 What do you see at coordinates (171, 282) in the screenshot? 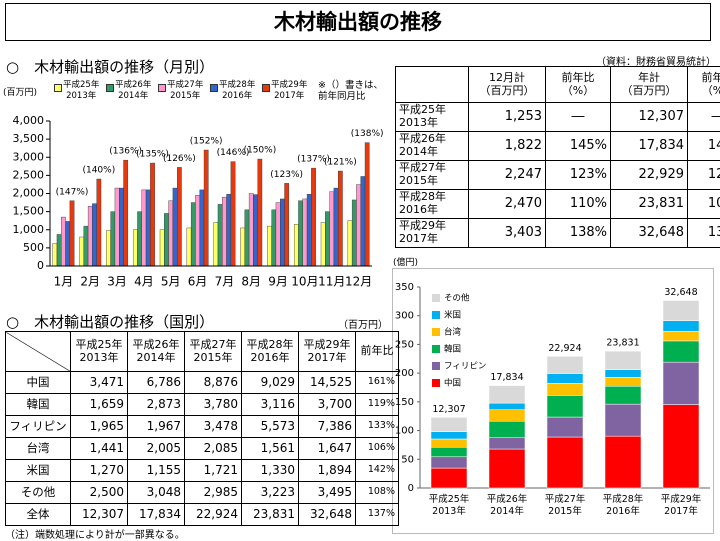
I see `x-tick-label: 5月` at bounding box center [171, 282].